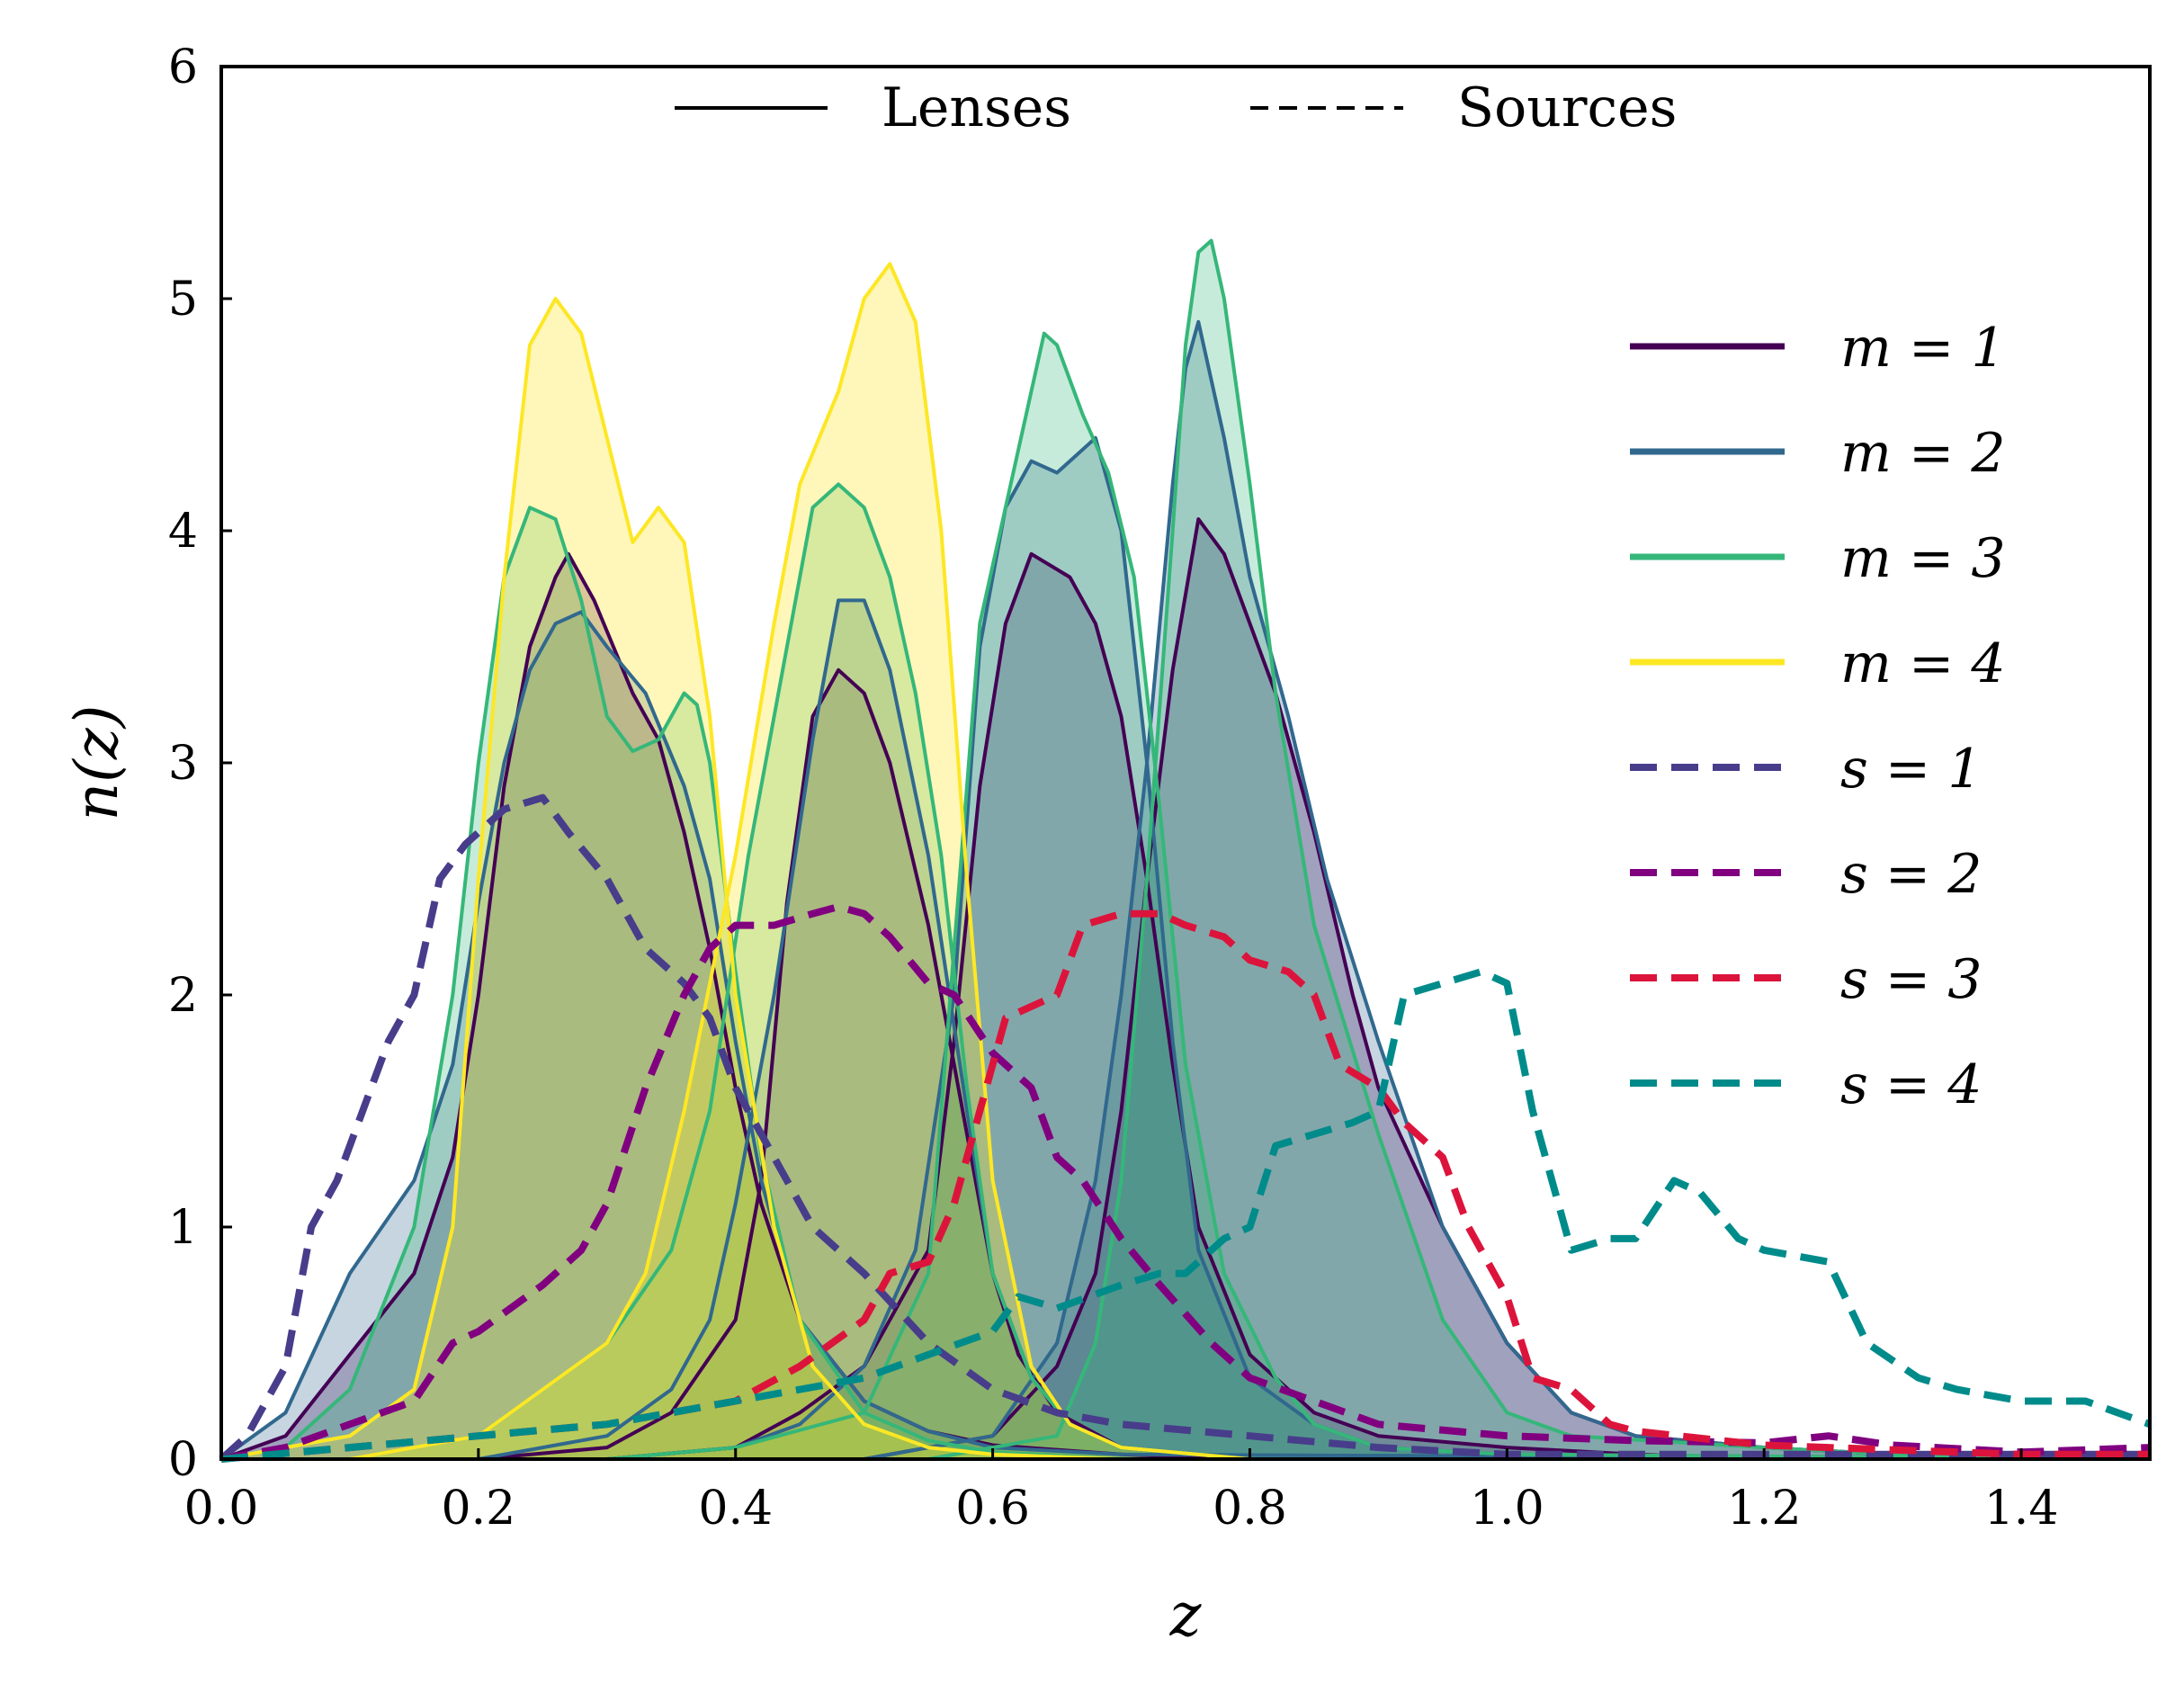 The width and height of the screenshot is (2184, 1693). What do you see at coordinates (735, 1509) in the screenshot?
I see `x-tick-label: 0.4` at bounding box center [735, 1509].